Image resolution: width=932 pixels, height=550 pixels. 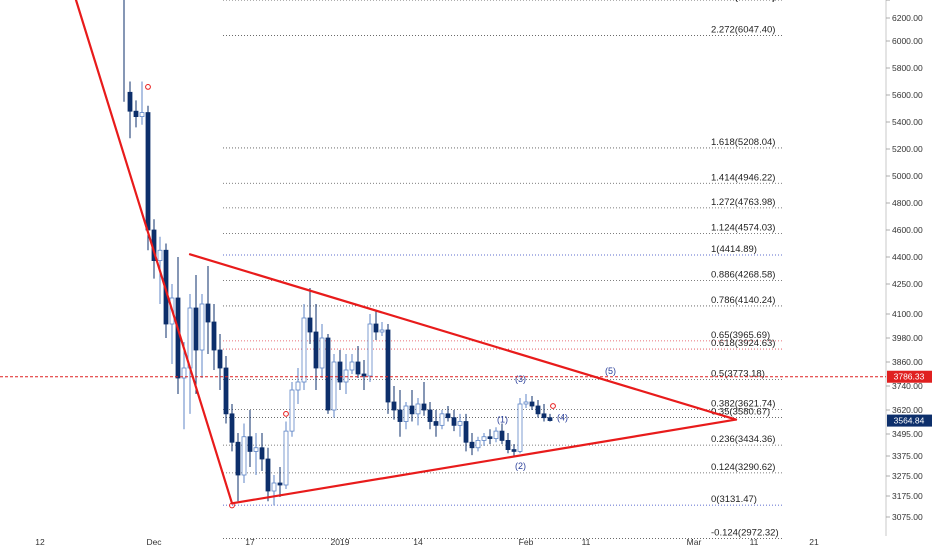 I want to click on last-price-tag, so click(x=909, y=420).